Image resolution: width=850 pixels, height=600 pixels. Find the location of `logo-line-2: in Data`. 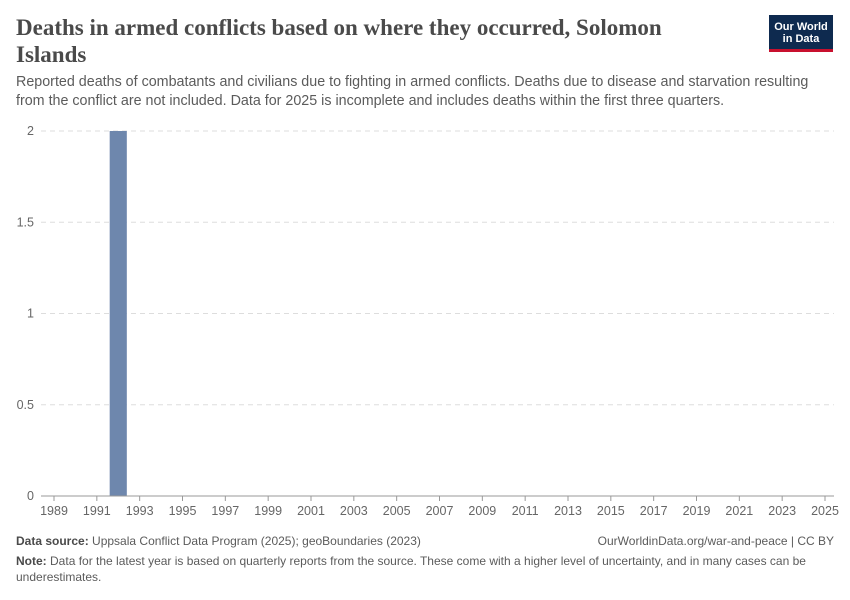

logo-line-2: in Data is located at coordinates (801, 39).